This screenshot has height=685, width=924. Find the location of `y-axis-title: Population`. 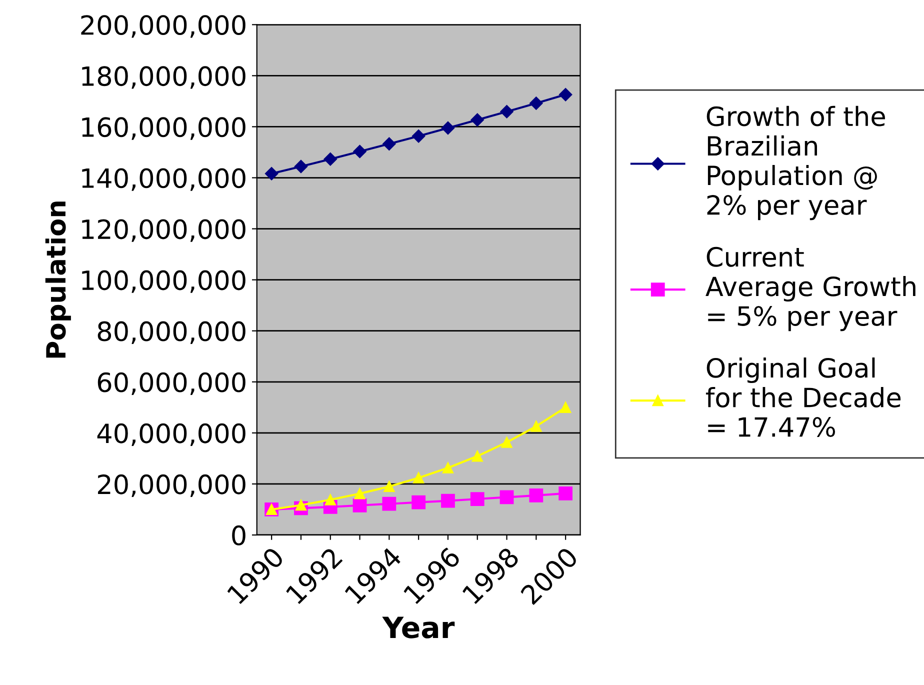

y-axis-title: Population is located at coordinates (58, 280).